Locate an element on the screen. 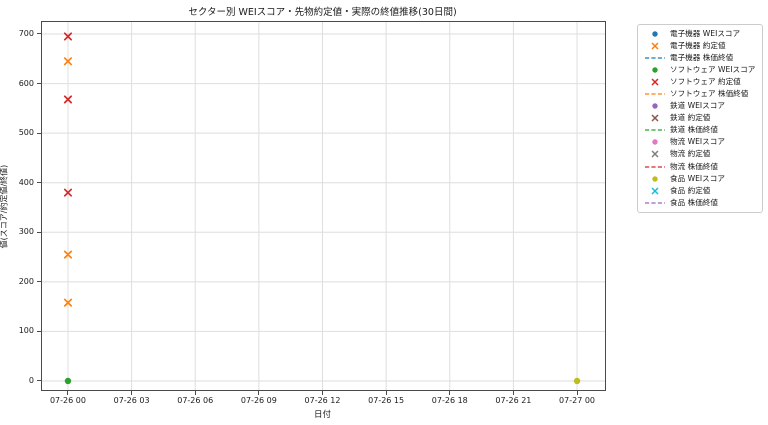 The image size is (768, 425). legend-item-label: 食品 WEIスコア is located at coordinates (697, 178).